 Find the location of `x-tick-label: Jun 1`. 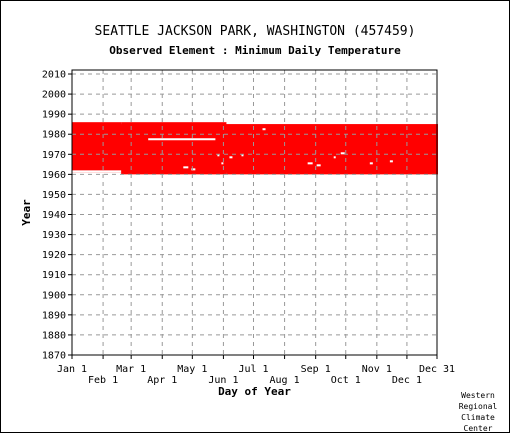

x-tick-label: Jun 1 is located at coordinates (223, 380).